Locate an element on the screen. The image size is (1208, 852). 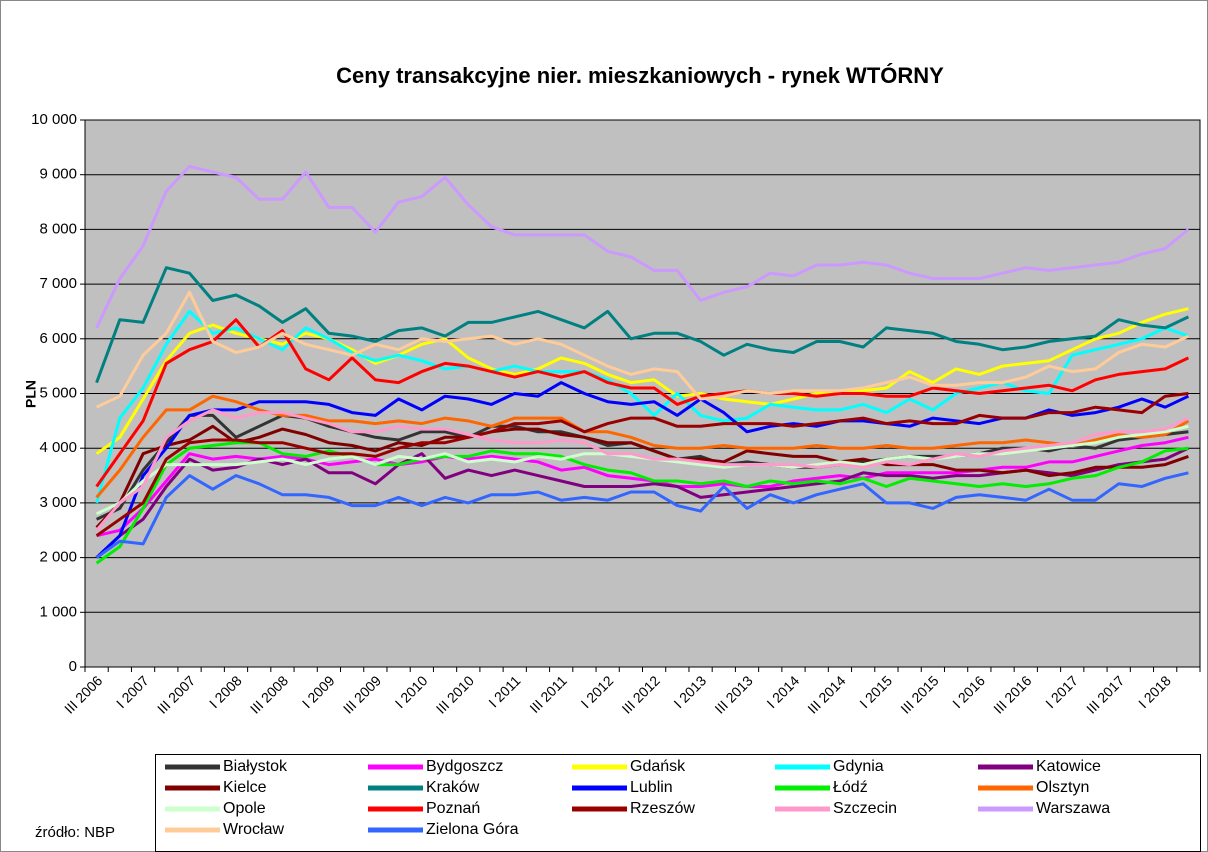
y-tick-label: 10 000 is located at coordinates (54, 119).